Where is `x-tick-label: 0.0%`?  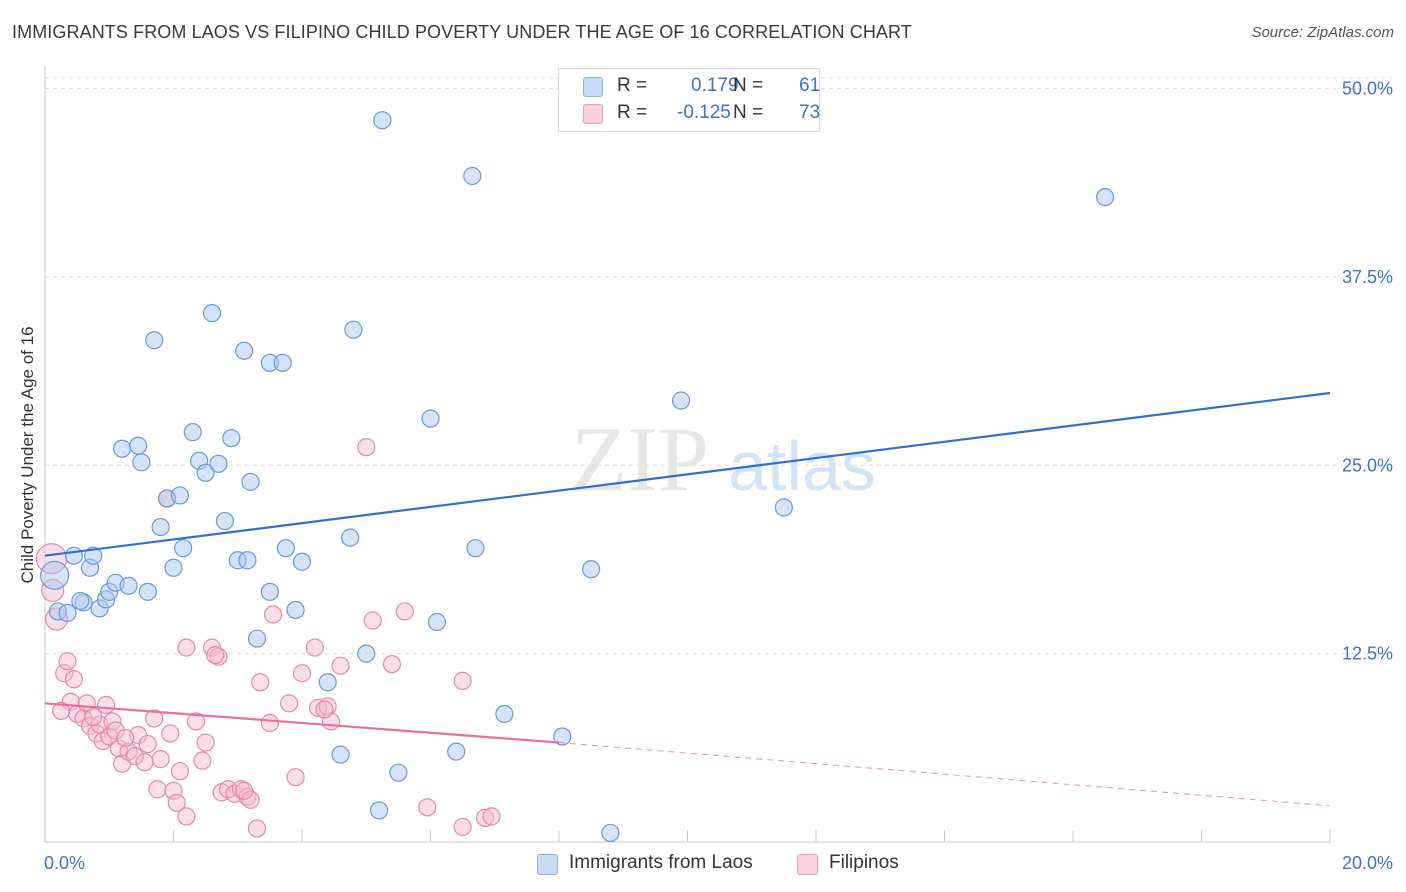 x-tick-label: 0.0% is located at coordinates (64, 863).